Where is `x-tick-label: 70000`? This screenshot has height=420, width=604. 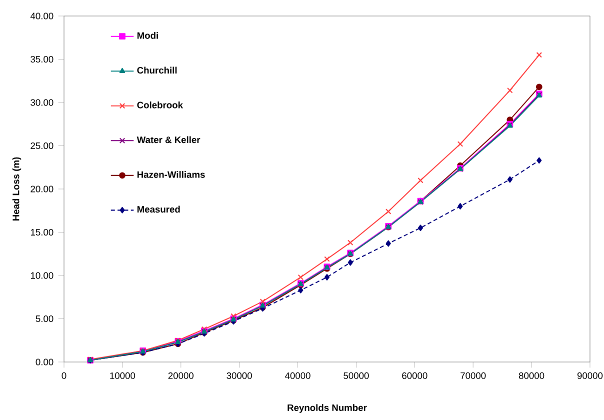 x-tick-label: 70000 is located at coordinates (473, 375).